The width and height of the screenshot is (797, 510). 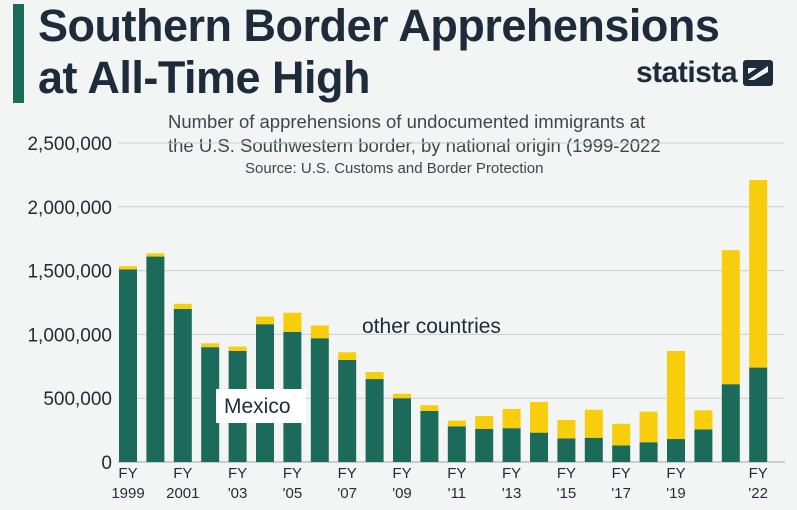 What do you see at coordinates (69, 208) in the screenshot?
I see `y-tick-label: 2,000,000` at bounding box center [69, 208].